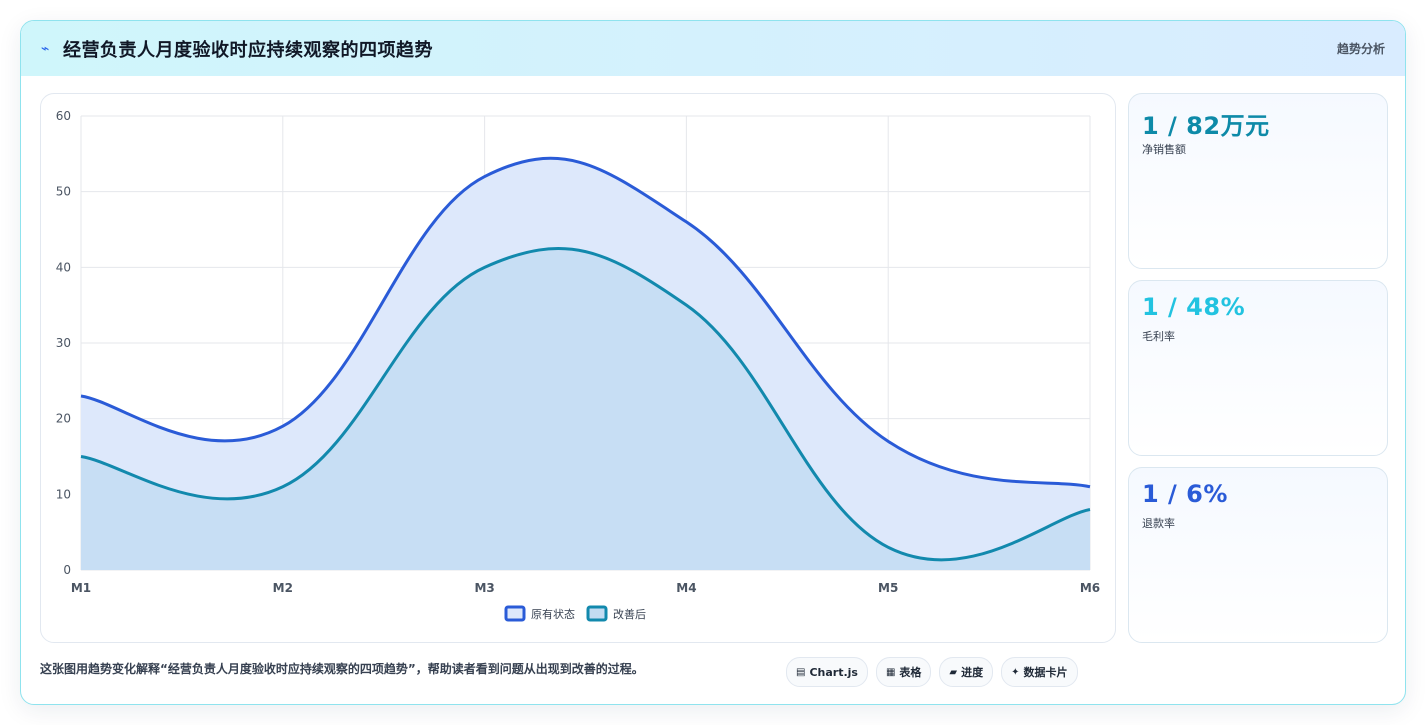  What do you see at coordinates (63, 116) in the screenshot?
I see `y-tick-label: 60` at bounding box center [63, 116].